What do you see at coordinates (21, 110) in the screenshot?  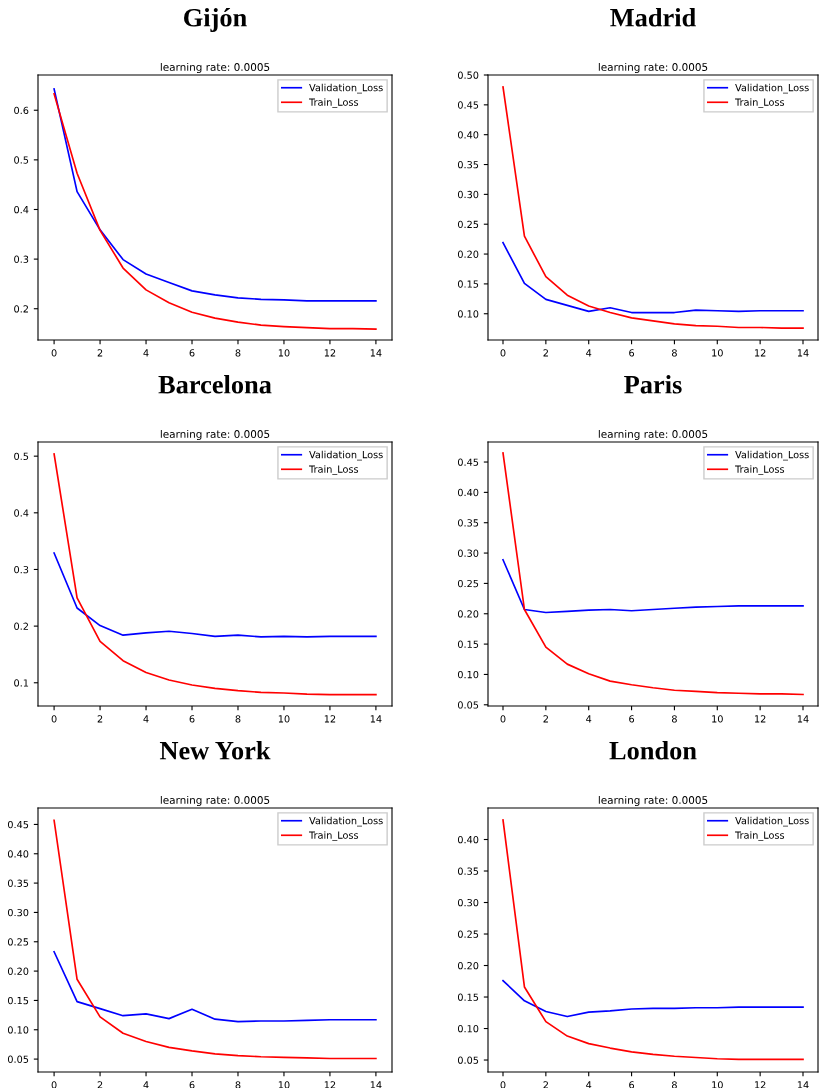 I see `y-tick-label: 0.6` at bounding box center [21, 110].